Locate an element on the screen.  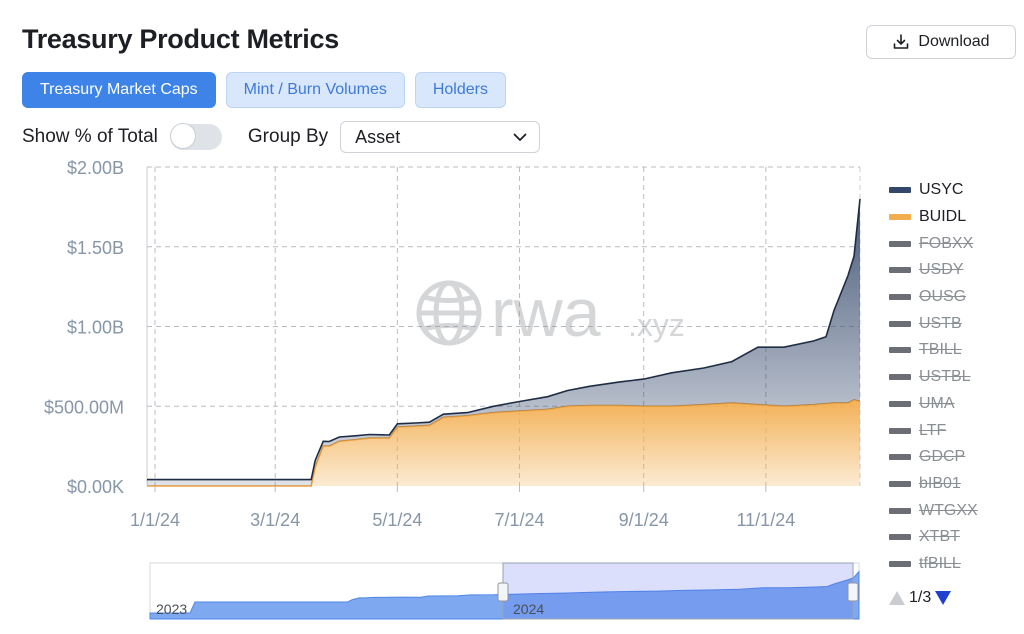
navigator-label-2023: 2023 is located at coordinates (171, 609).